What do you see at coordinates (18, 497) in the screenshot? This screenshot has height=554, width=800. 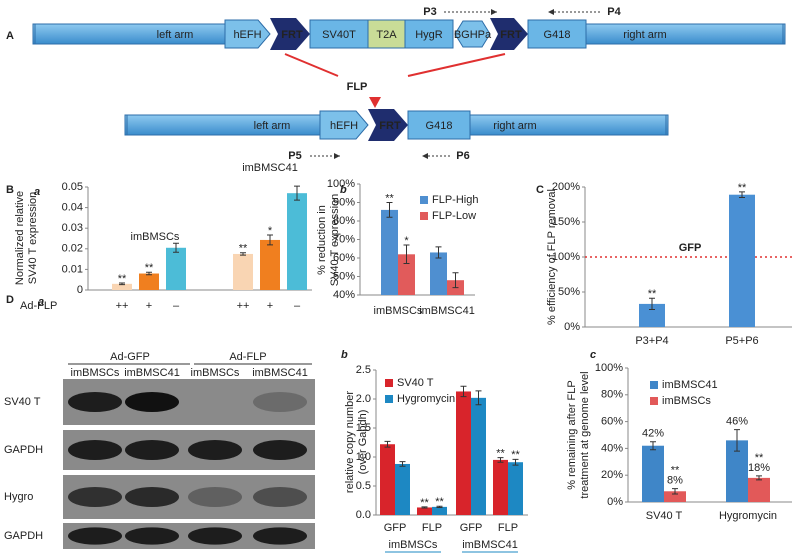 I see `row-label: Hygro` at bounding box center [18, 497].